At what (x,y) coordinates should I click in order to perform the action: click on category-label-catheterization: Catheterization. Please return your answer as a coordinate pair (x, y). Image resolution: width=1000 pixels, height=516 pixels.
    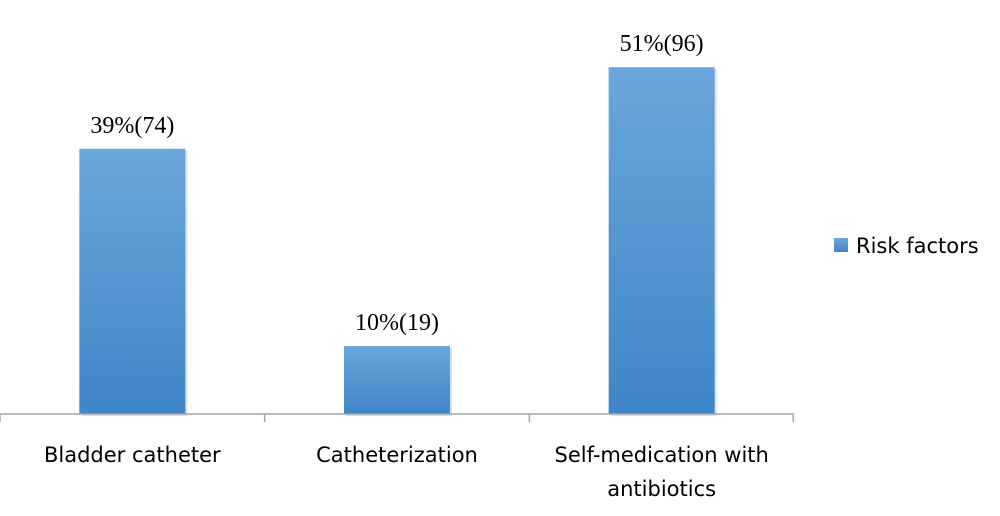
    Looking at the image, I should click on (397, 455).